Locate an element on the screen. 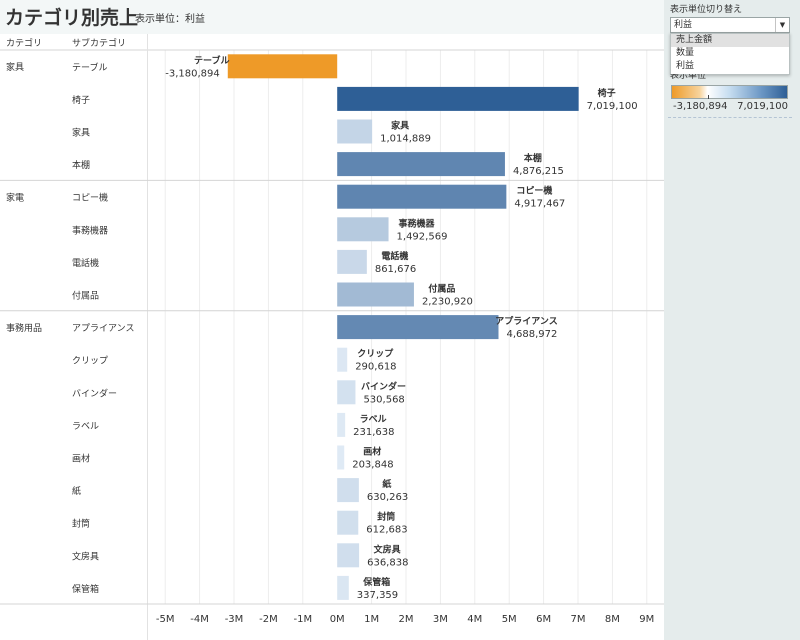  unit-dropdown: 利益 ▼ is located at coordinates (730, 25).